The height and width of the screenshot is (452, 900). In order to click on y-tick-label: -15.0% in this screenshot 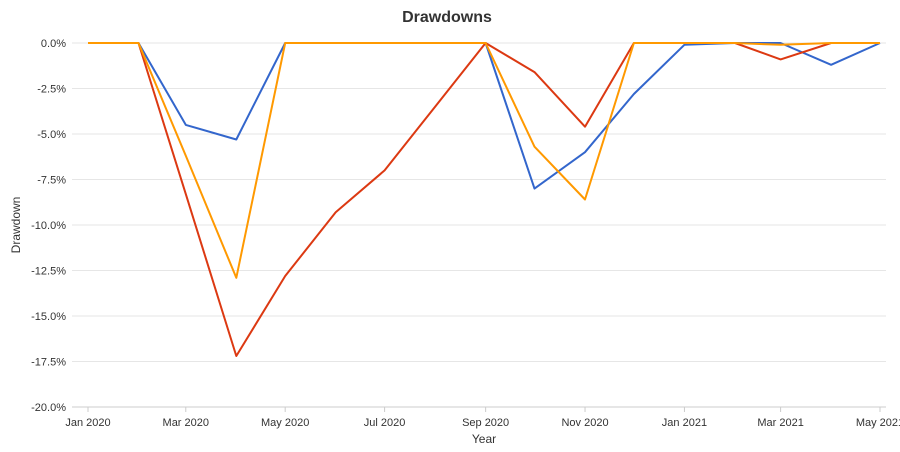, I will do `click(48, 317)`.